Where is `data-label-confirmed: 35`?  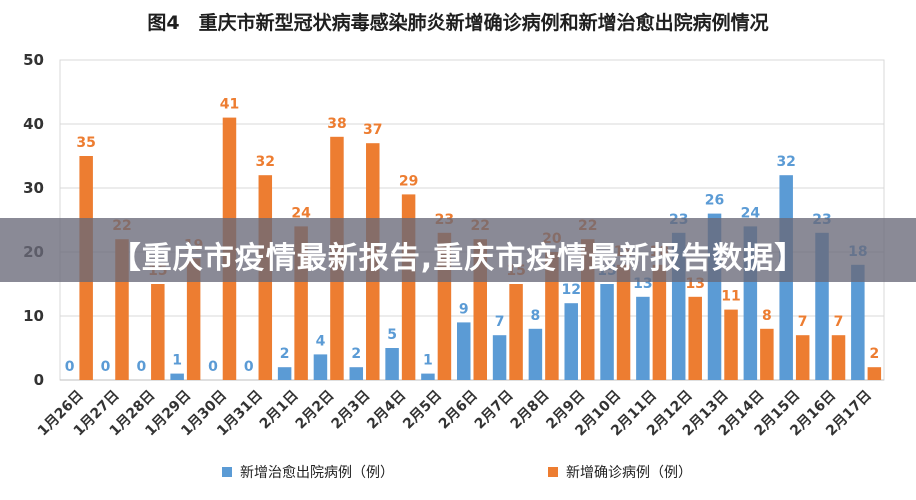 data-label-confirmed: 35 is located at coordinates (85, 143).